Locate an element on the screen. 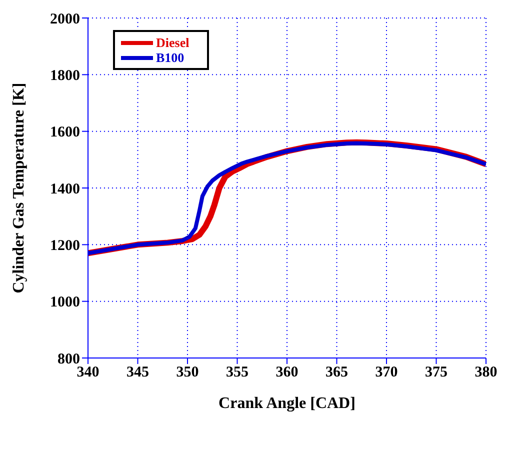  y-axis-title: Cylinder Gas Temperature [K] is located at coordinates (19, 188).